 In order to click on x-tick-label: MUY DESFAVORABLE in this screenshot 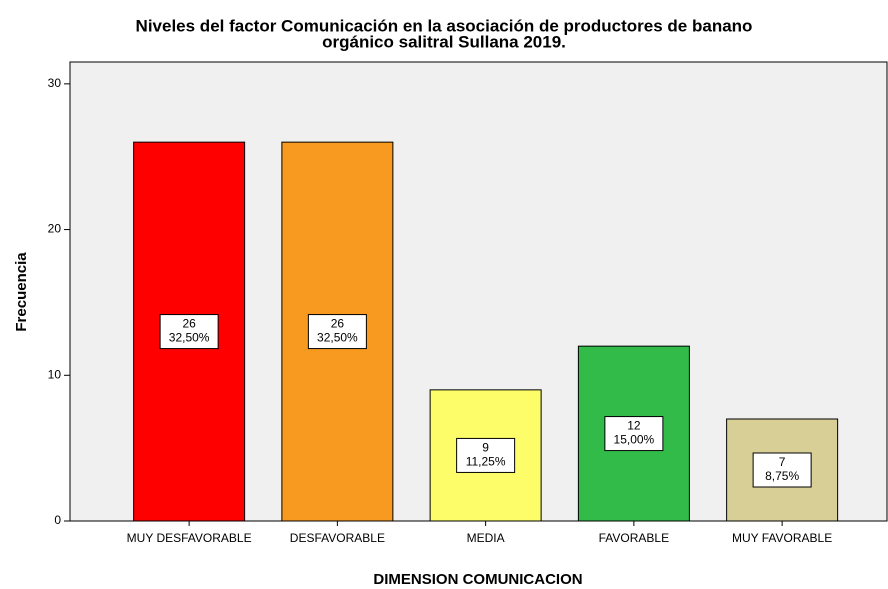, I will do `click(189, 538)`.